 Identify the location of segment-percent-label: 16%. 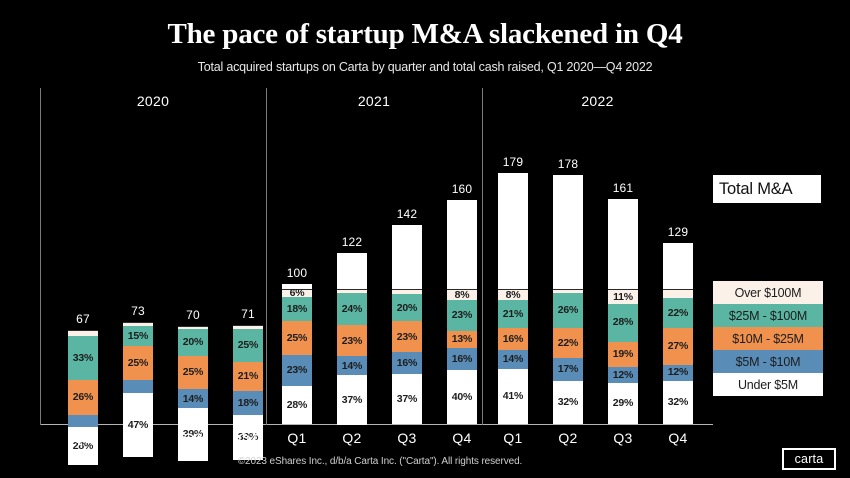
(407, 362).